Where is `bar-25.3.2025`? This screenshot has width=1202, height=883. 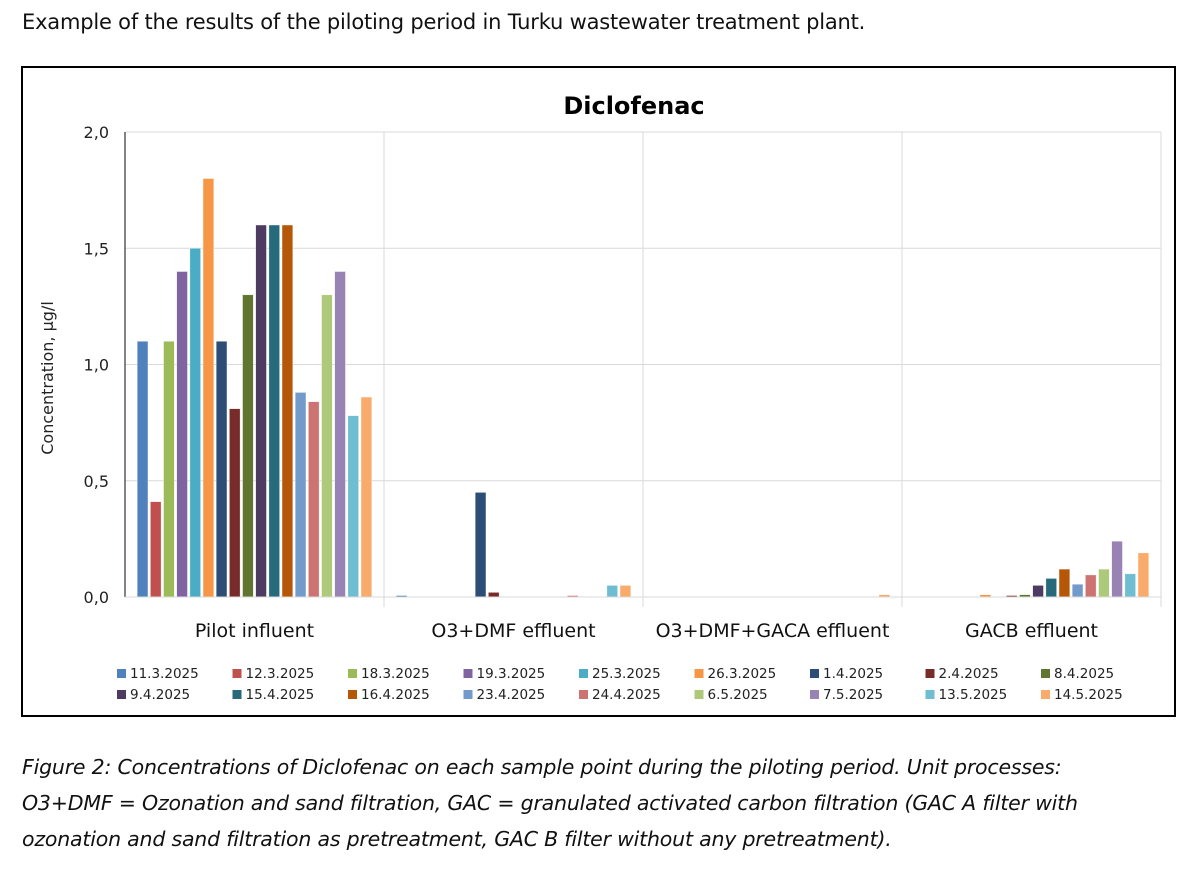
bar-25.3.2025 is located at coordinates (195, 422).